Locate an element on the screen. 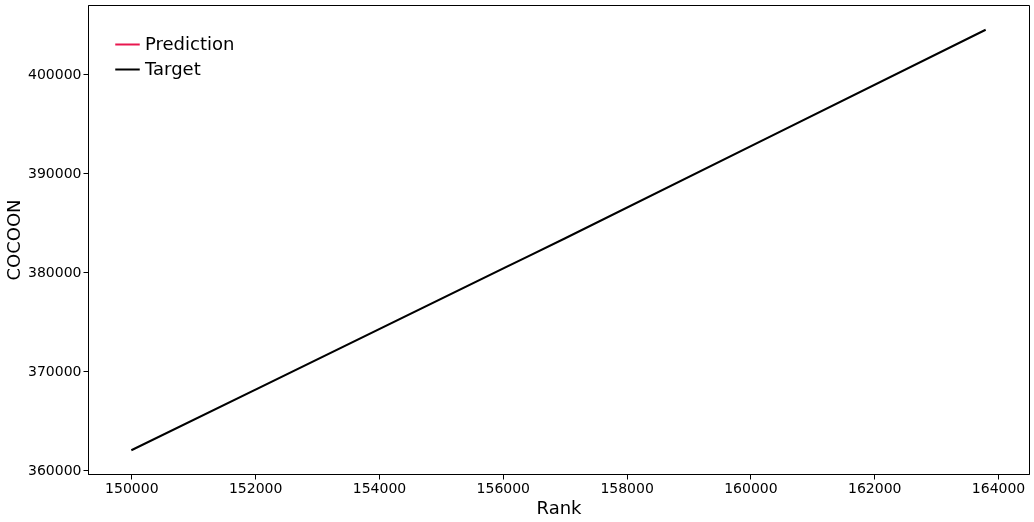 This screenshot has height=522, width=1034. y-axis-title: COCOON is located at coordinates (14, 240).